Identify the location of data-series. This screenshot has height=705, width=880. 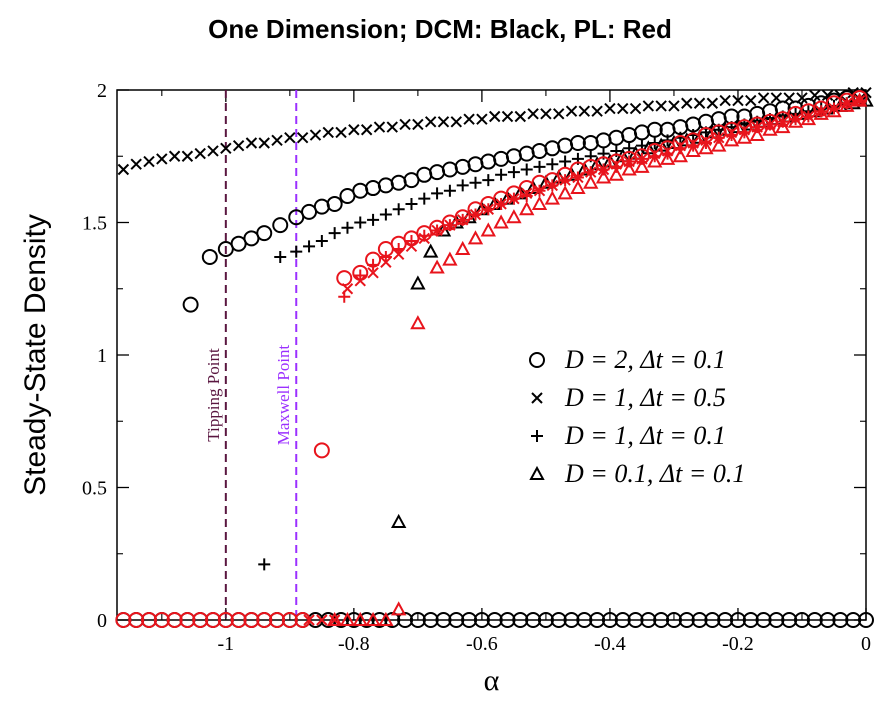
(494, 131).